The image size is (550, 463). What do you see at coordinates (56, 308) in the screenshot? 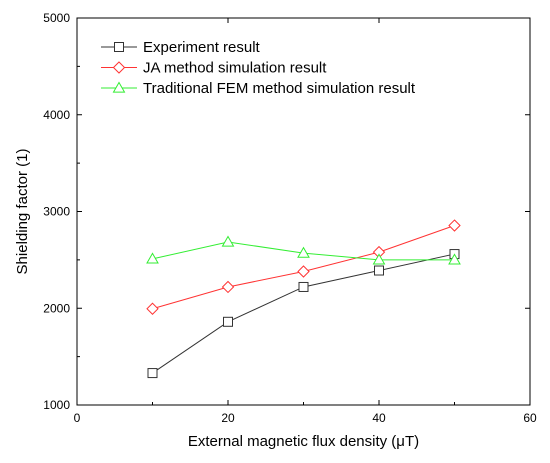
I see `y-tick-label: 2000` at bounding box center [56, 308].